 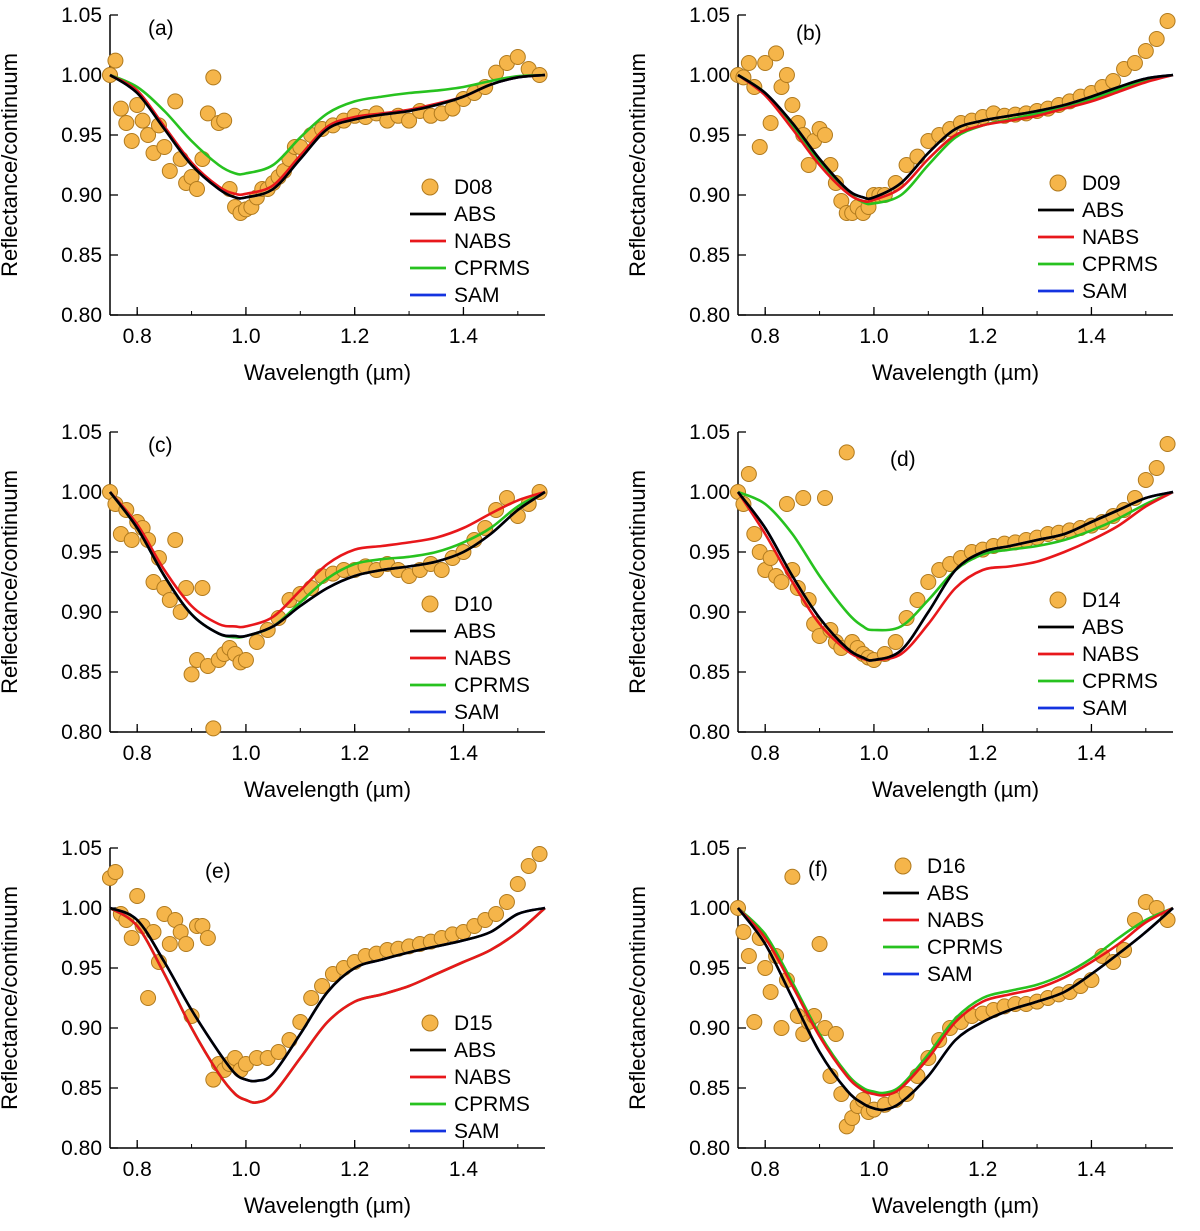 I want to click on panel-label: (e), so click(x=218, y=871).